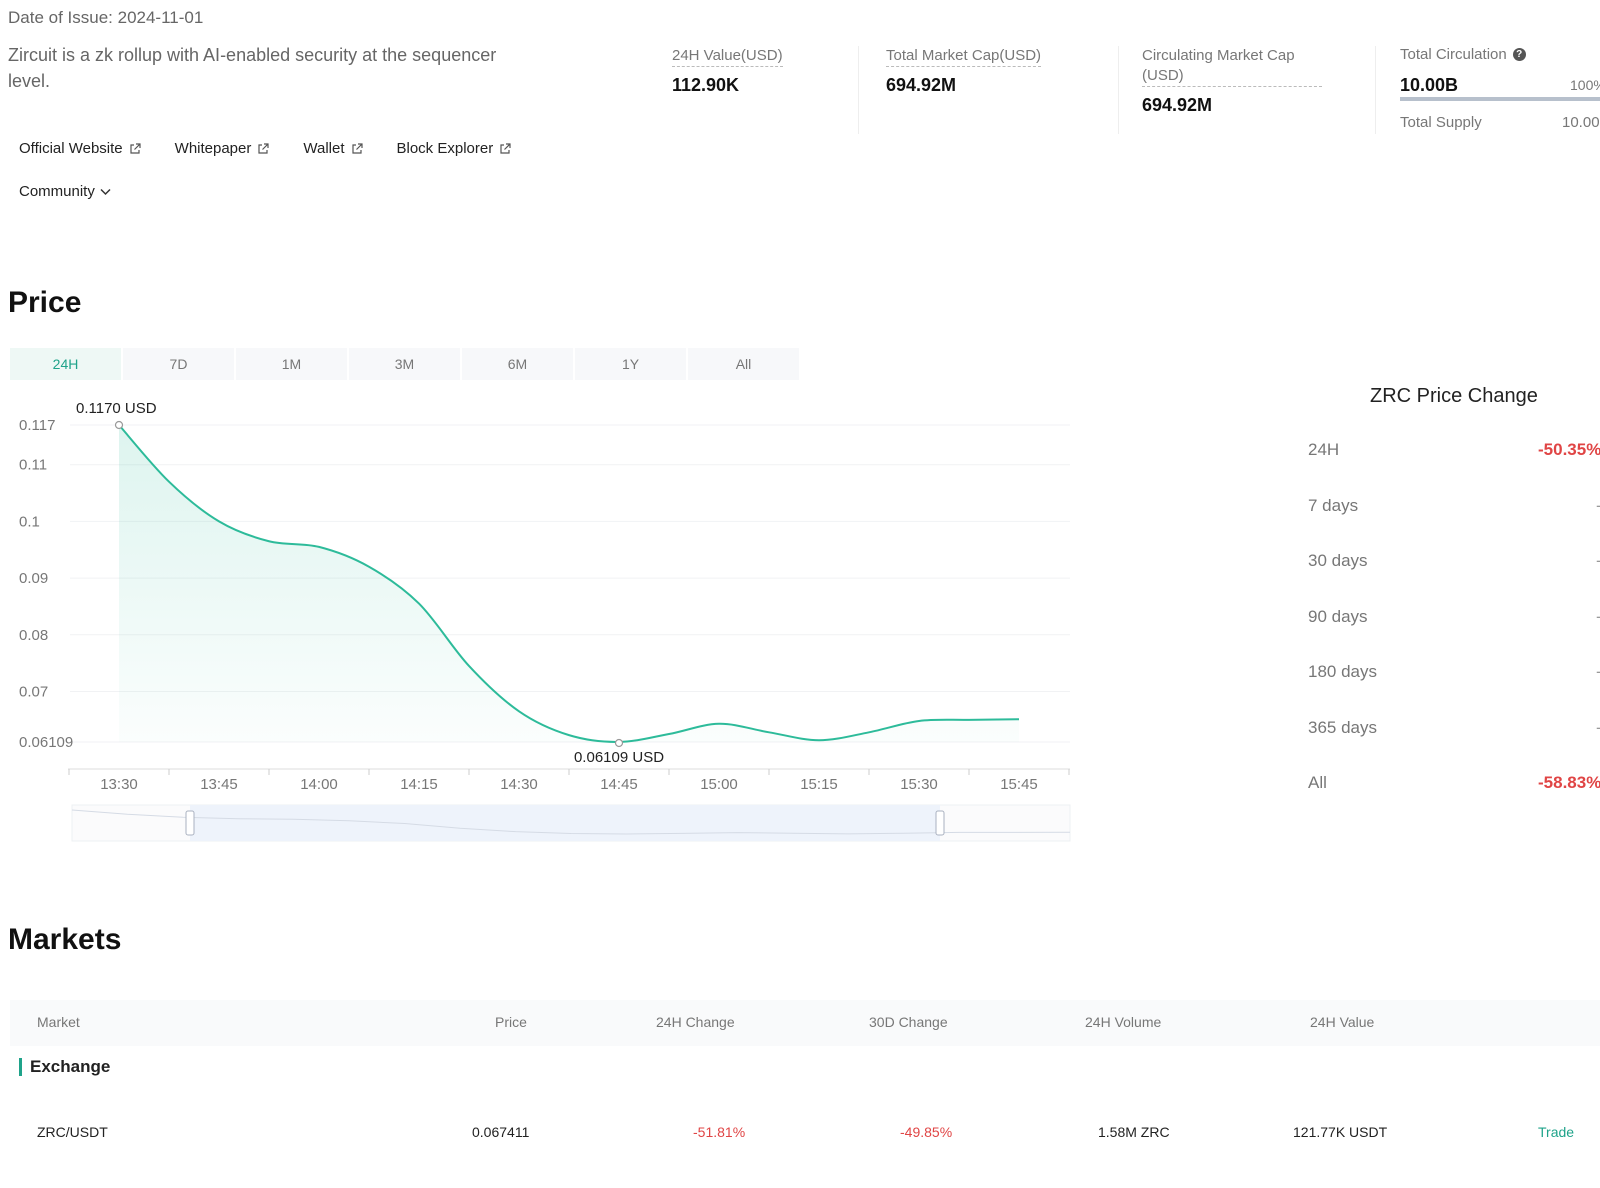  Describe the element at coordinates (46, 742) in the screenshot. I see `y-tick-label: 0.06109` at that location.